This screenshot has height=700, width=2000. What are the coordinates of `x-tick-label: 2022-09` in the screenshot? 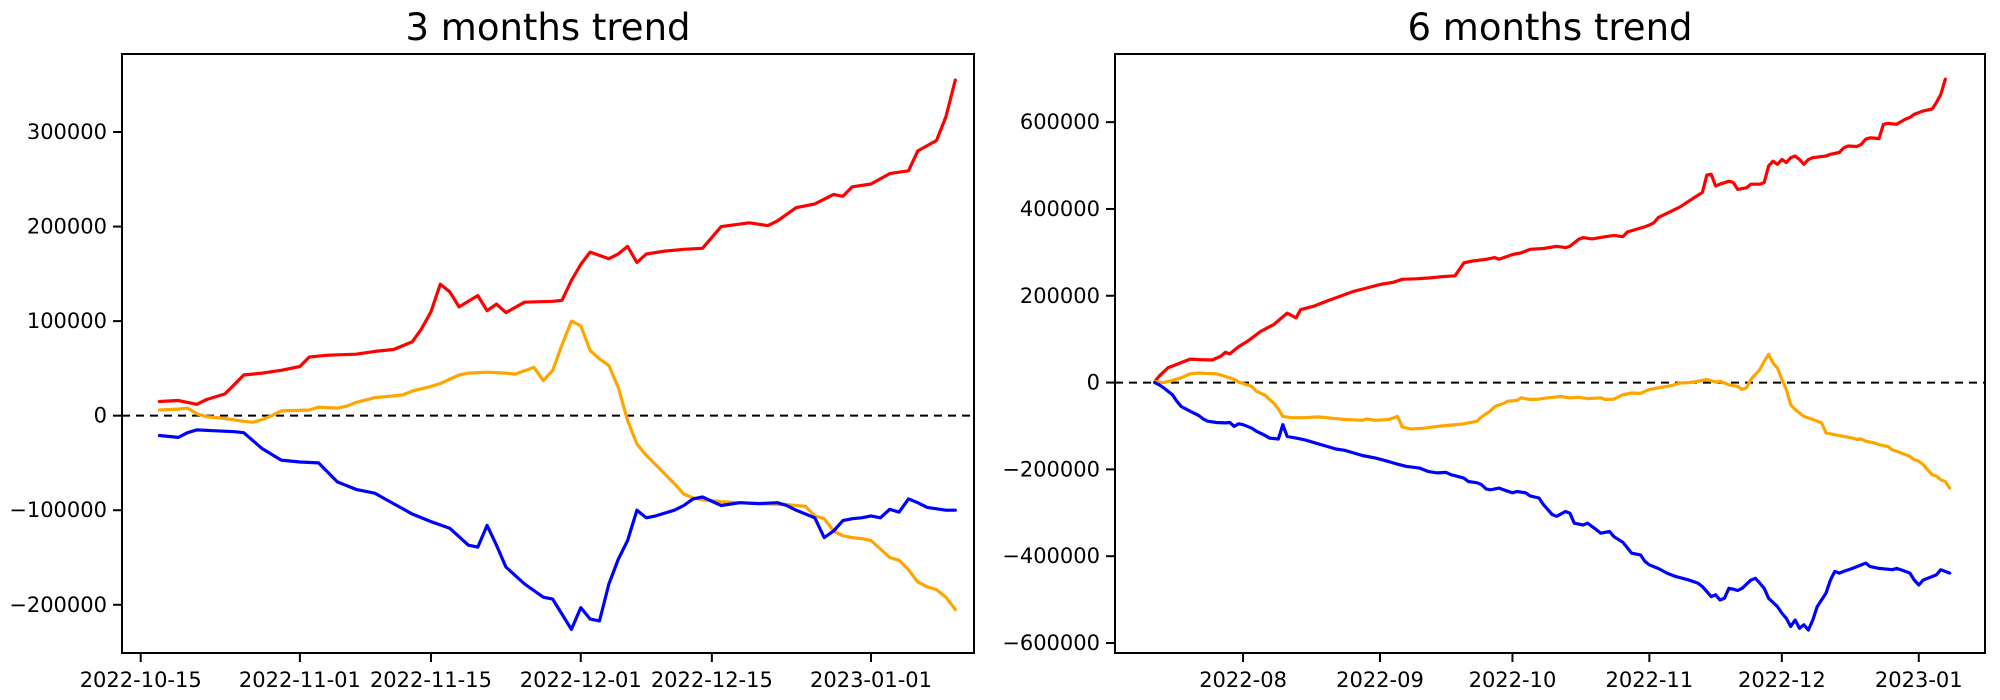 It's located at (1380, 680).